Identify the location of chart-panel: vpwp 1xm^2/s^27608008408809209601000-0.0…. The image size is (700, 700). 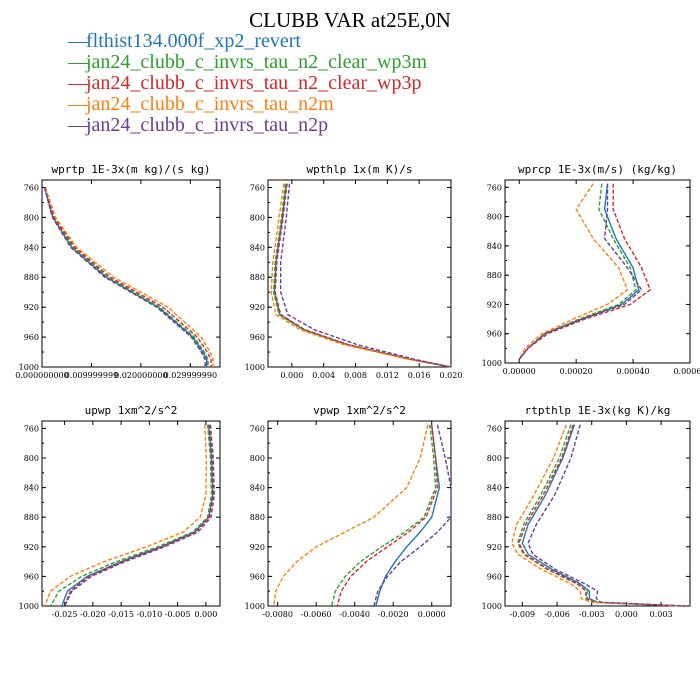
(348, 511).